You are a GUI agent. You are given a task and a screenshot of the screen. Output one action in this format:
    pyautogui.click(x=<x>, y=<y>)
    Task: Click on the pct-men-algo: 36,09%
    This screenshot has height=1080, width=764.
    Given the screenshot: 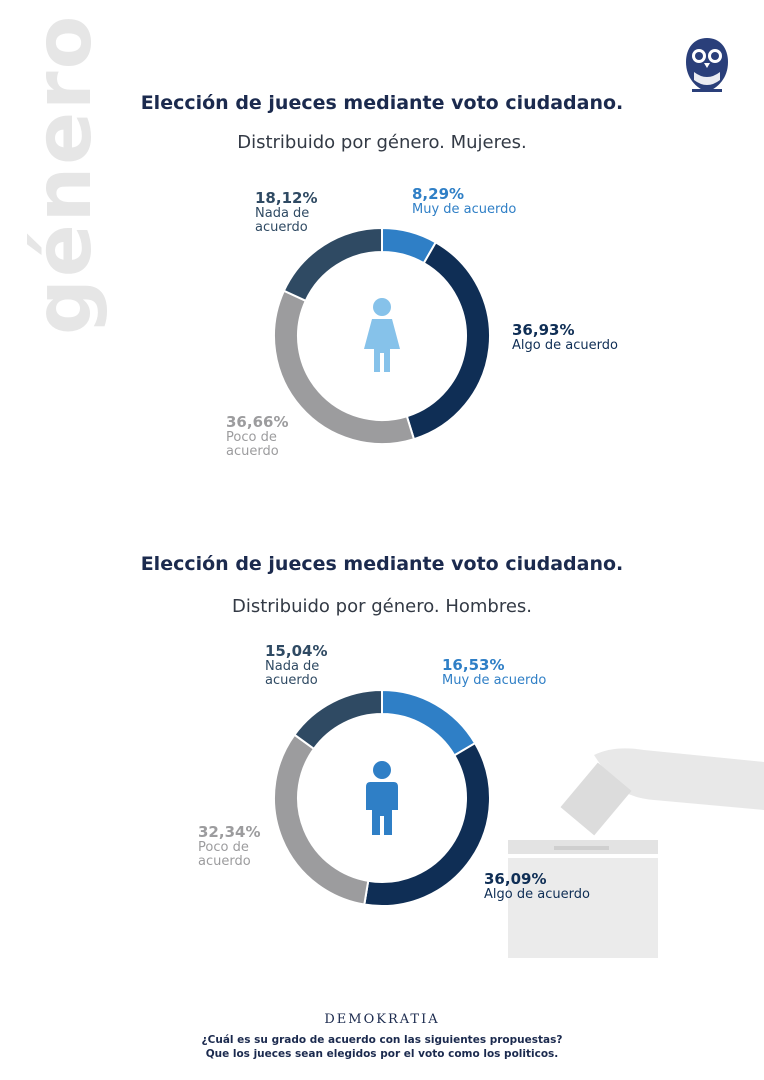 What is the action you would take?
    pyautogui.click(x=515, y=879)
    